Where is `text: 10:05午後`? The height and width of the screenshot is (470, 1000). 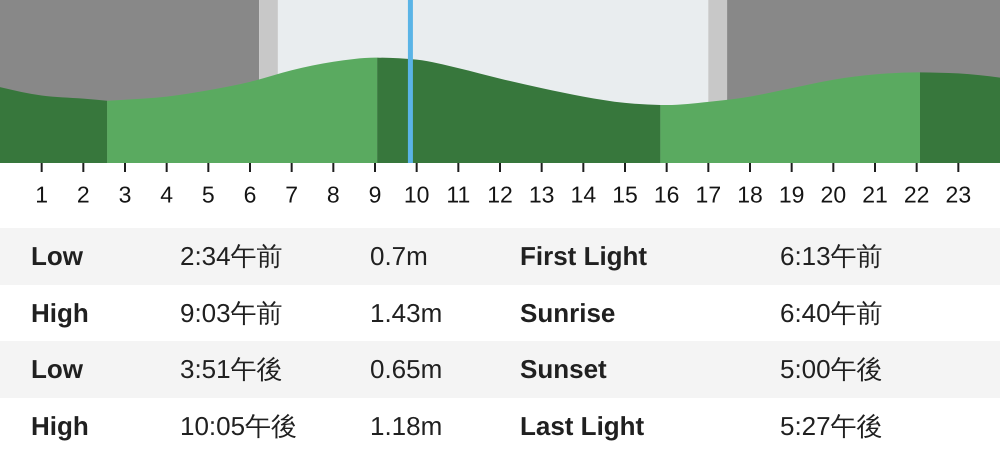 text: 10:05午後 is located at coordinates (239, 426).